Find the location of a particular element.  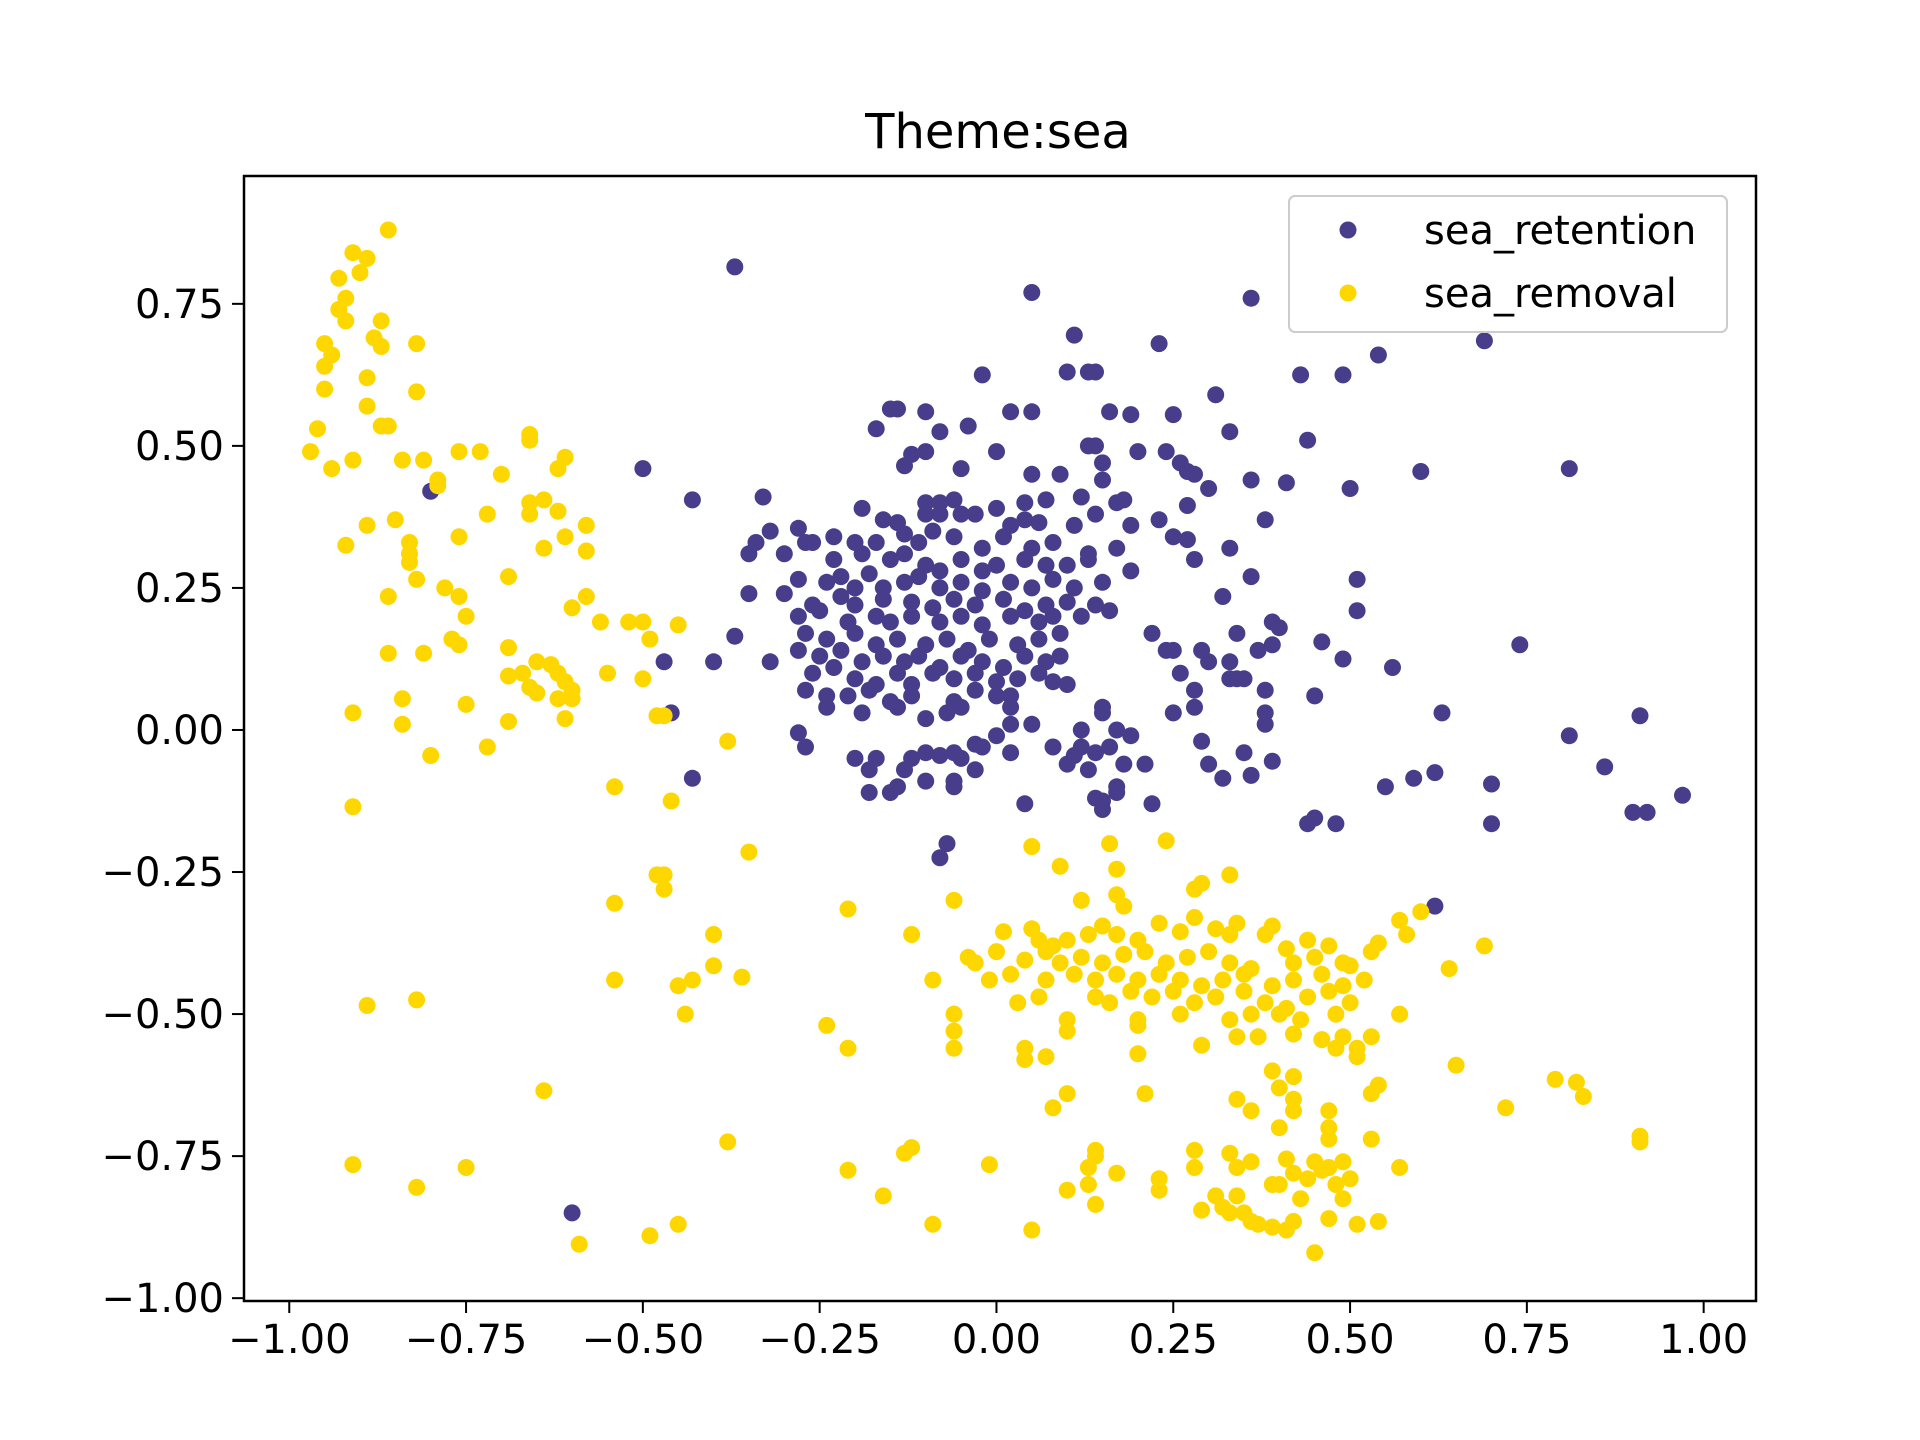

x-tick-label: 1.00 is located at coordinates (1703, 1340).